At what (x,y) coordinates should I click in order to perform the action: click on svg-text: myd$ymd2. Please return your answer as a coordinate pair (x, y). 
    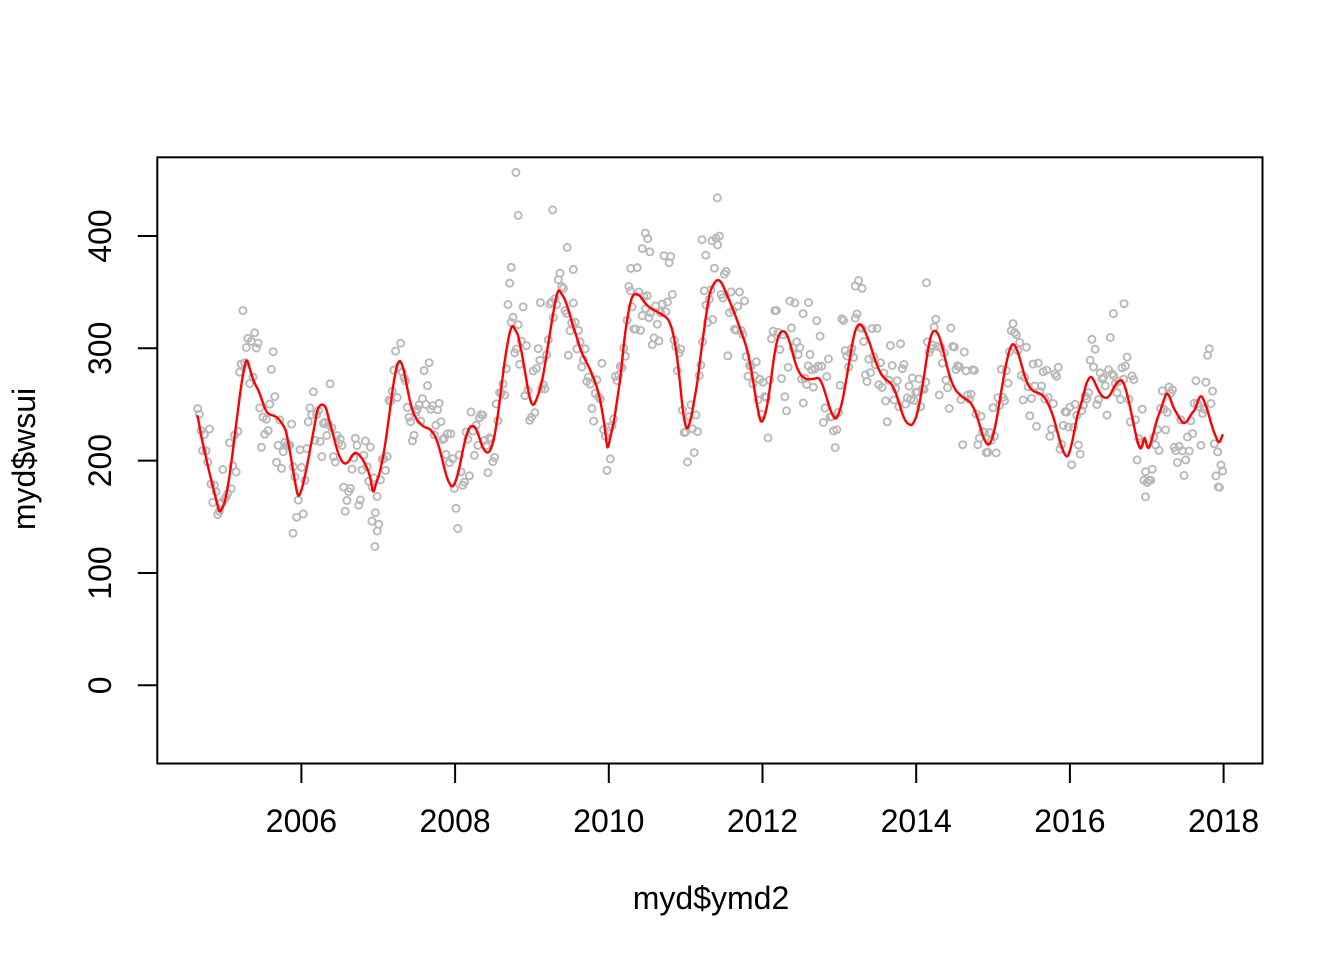
    Looking at the image, I should click on (711, 898).